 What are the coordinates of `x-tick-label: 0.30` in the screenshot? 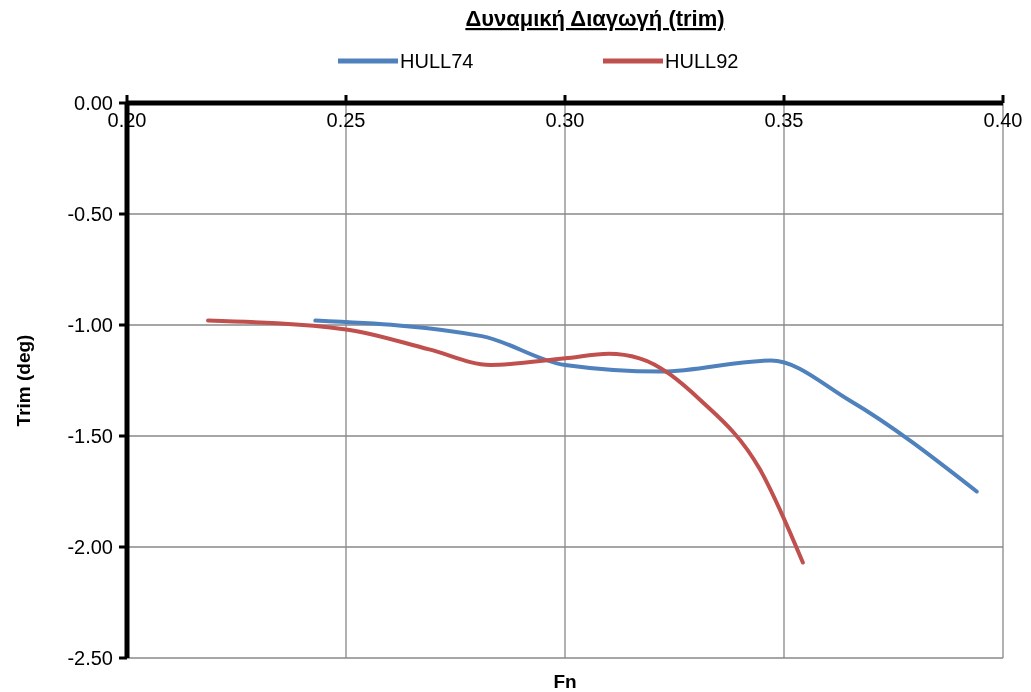 It's located at (565, 120).